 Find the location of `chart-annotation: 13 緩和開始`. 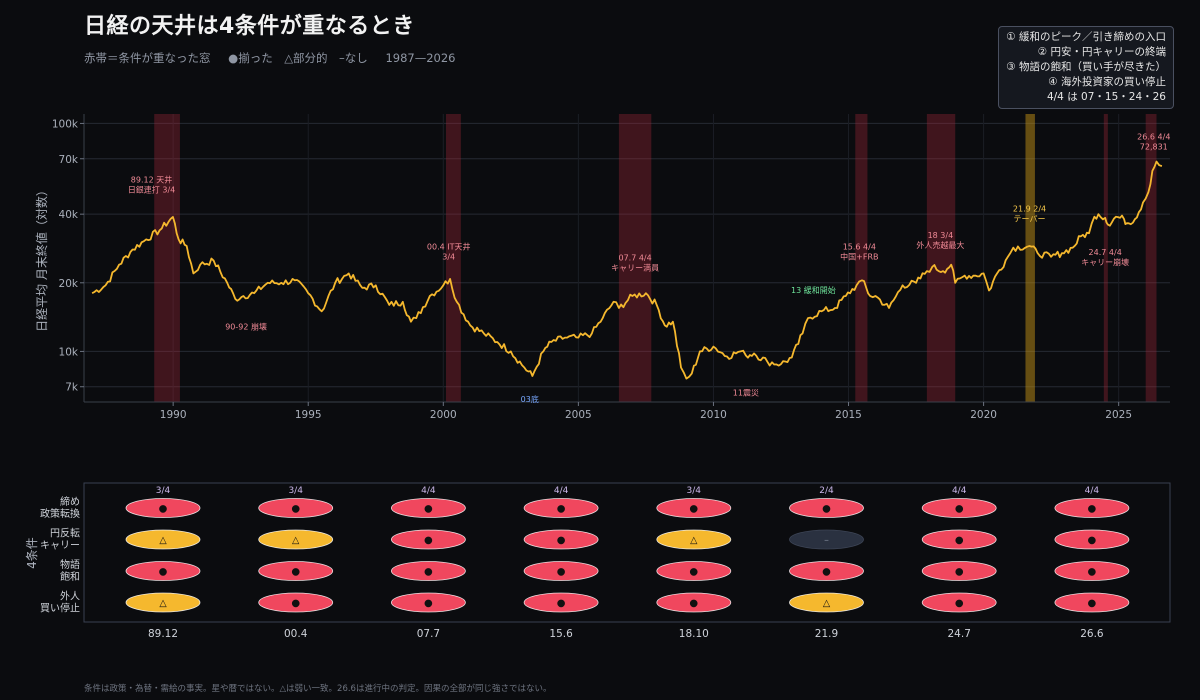

chart-annotation: 13 緩和開始 is located at coordinates (813, 290).